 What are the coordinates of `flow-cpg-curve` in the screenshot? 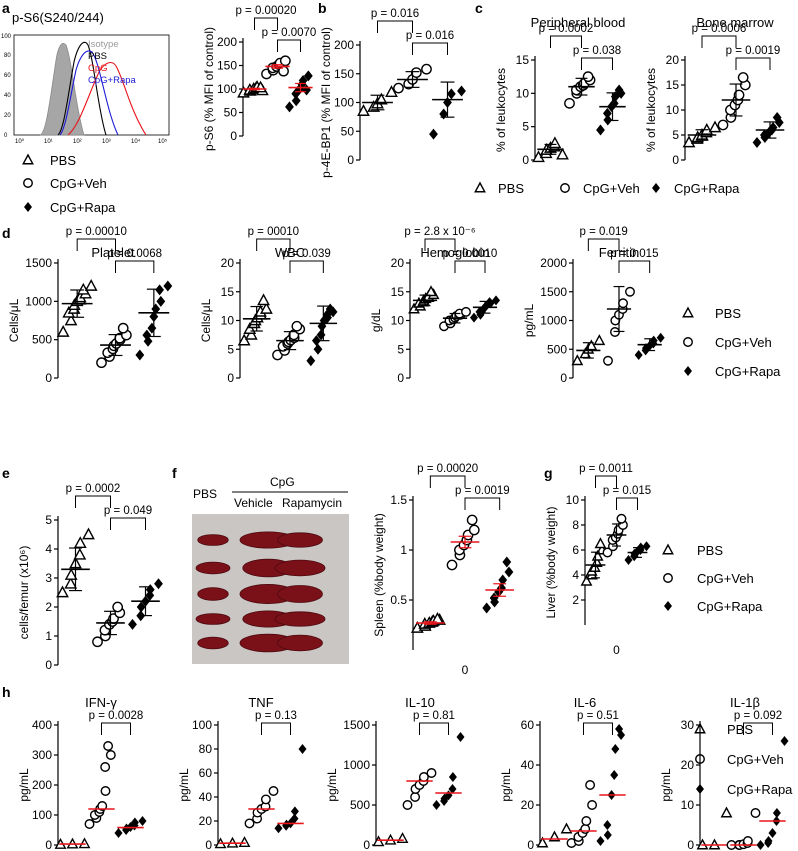 It's located at (107, 98).